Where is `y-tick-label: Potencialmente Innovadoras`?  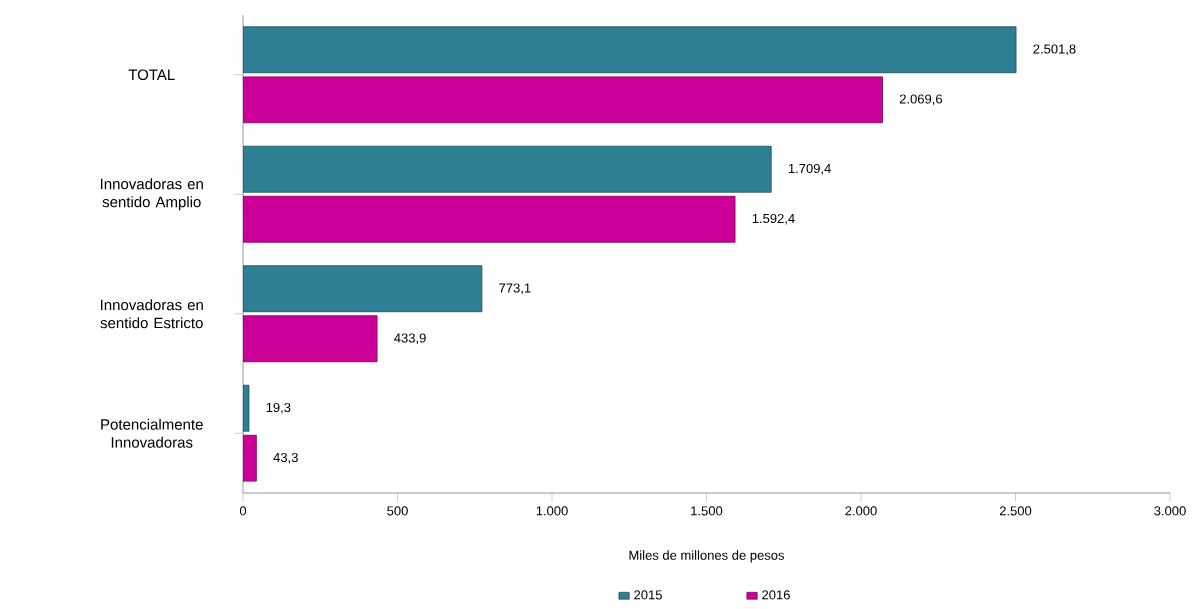
y-tick-label: Potencialmente Innovadoras is located at coordinates (152, 433).